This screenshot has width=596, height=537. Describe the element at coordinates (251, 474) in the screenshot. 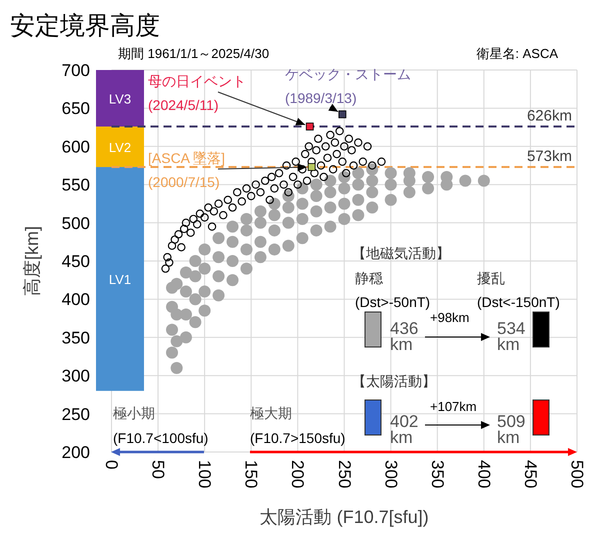

I see `x-tick-label: 150` at that location.